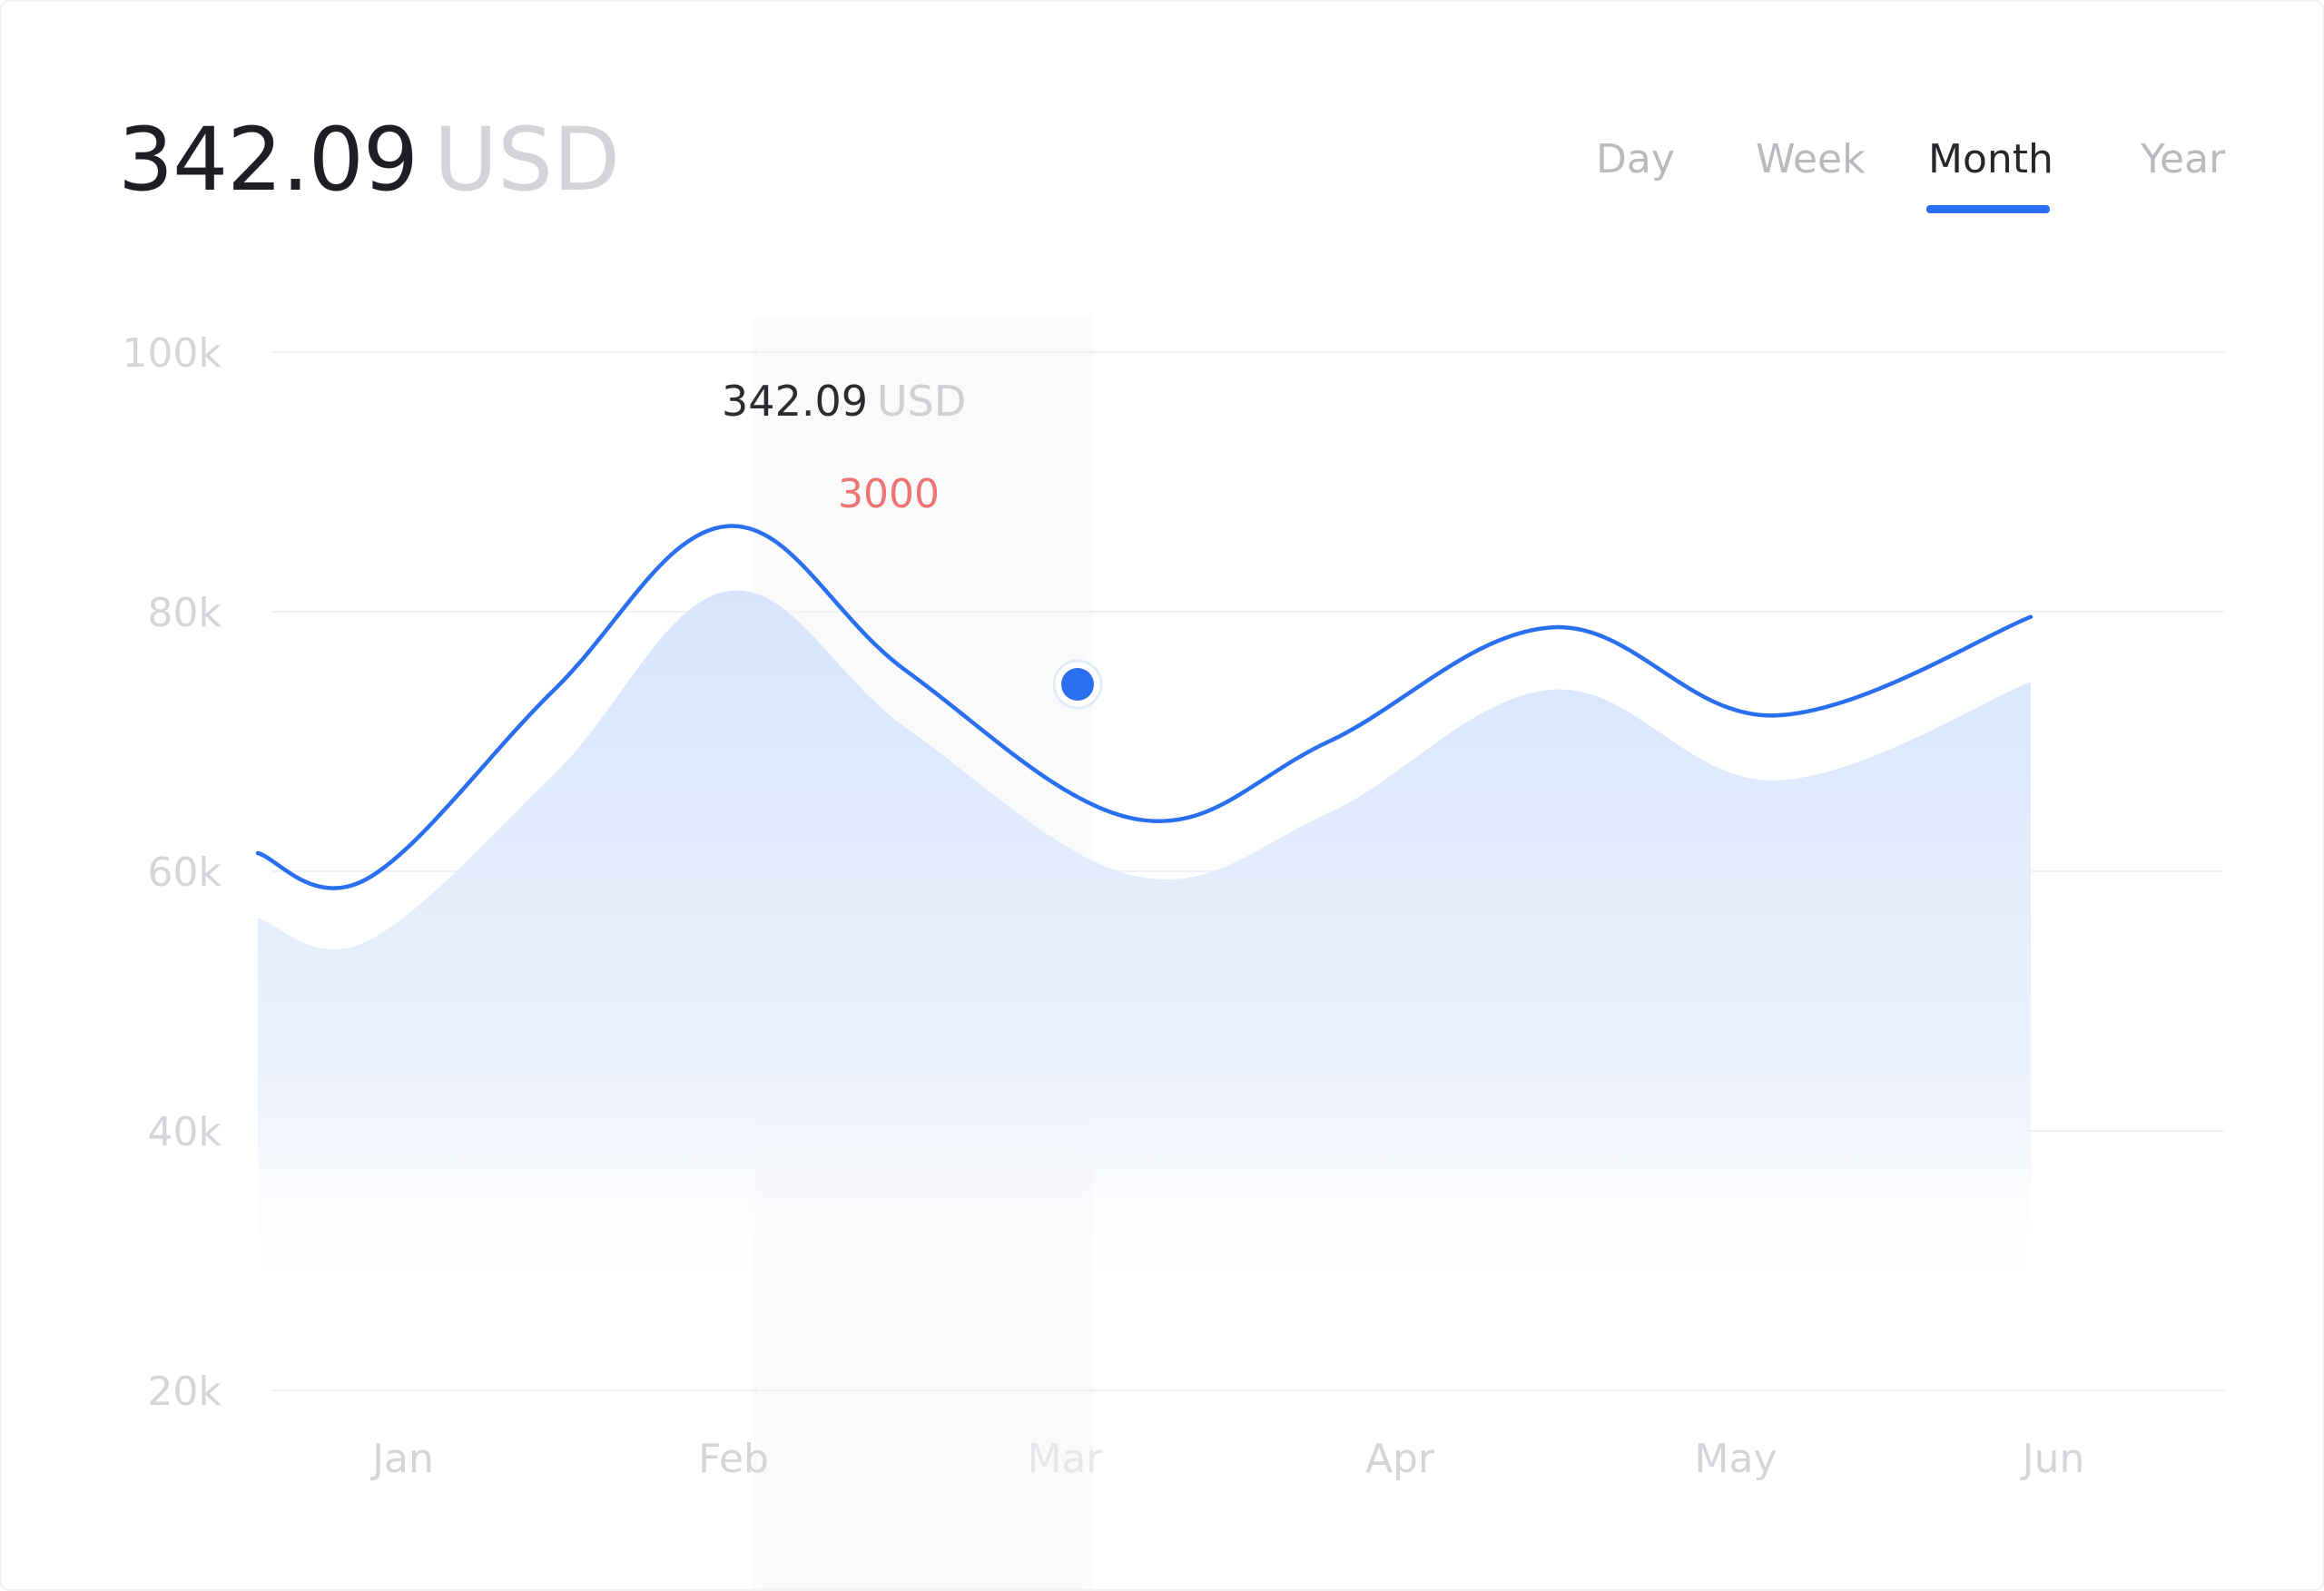 The height and width of the screenshot is (1591, 2324). I want to click on x-axis: Jan Feb Mar Apr May Jun, so click(1226, 1459).